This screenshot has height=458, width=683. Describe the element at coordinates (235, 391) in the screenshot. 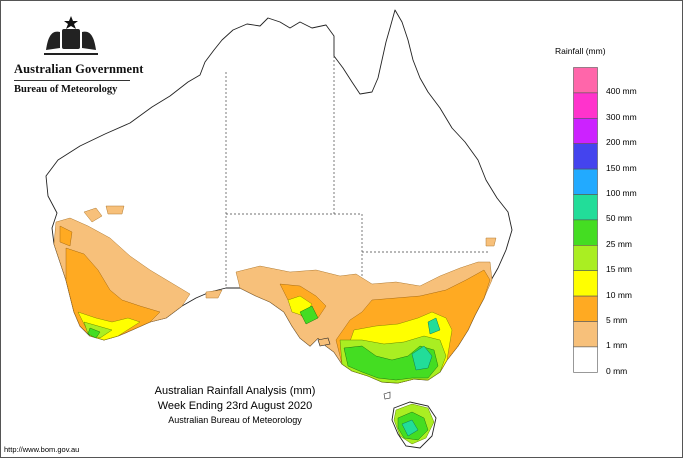

I see `caption-title: Australian Rainfall Analysis (mm)` at that location.